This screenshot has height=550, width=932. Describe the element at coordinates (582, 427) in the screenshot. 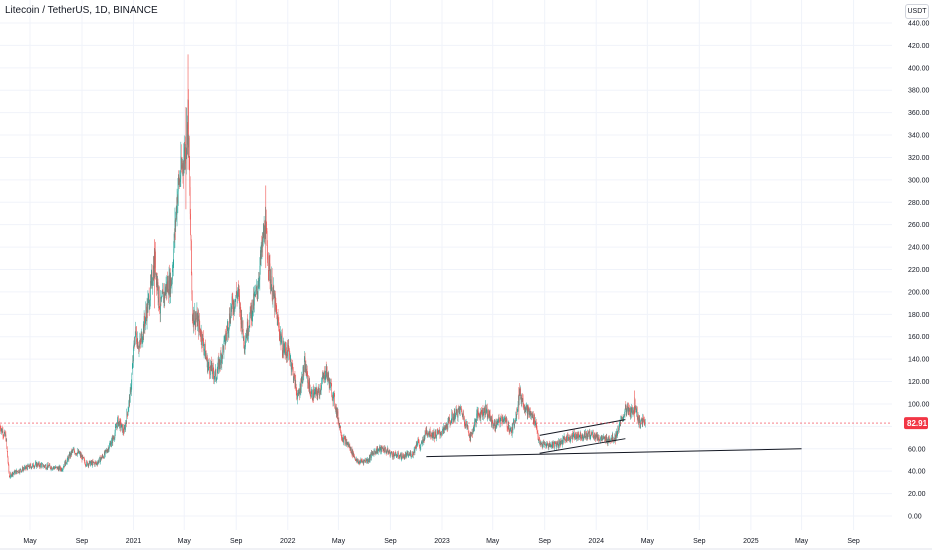

I see `channel-upper-line` at that location.